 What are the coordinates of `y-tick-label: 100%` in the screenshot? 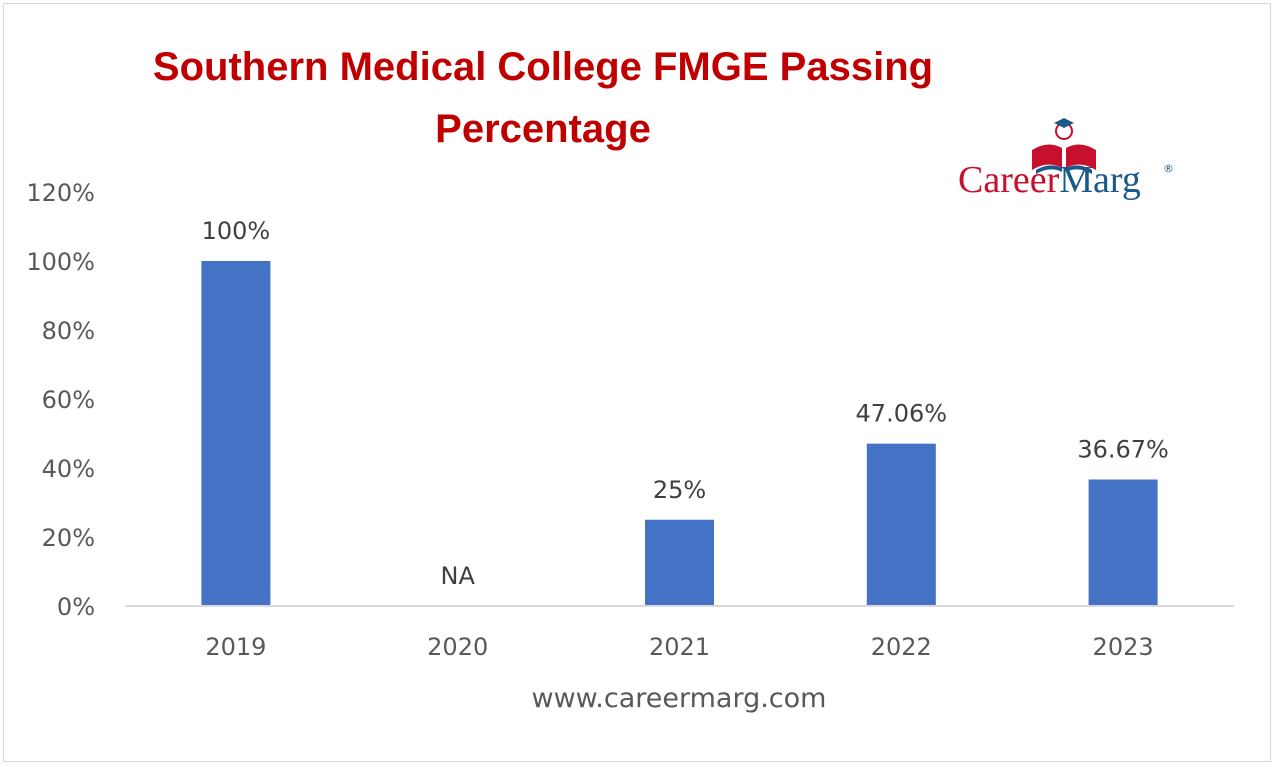 It's located at (60, 262).